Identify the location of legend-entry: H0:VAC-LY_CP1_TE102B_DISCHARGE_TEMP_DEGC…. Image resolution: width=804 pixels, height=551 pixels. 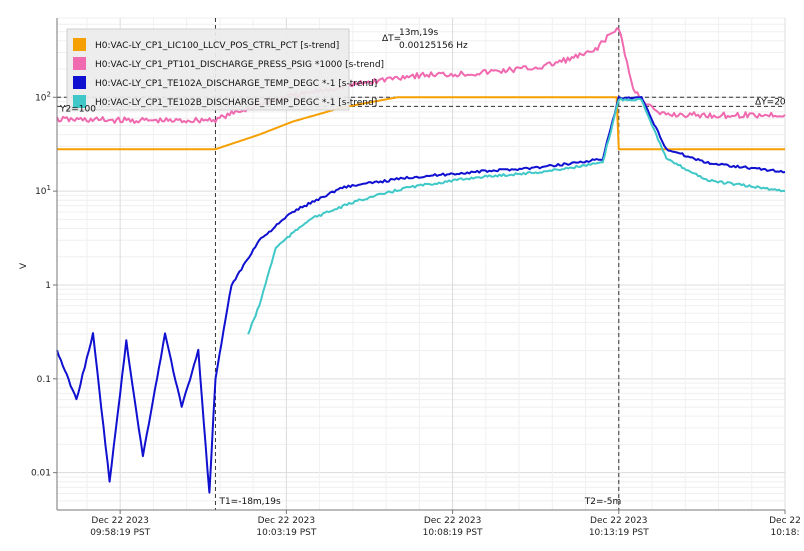
(236, 103).